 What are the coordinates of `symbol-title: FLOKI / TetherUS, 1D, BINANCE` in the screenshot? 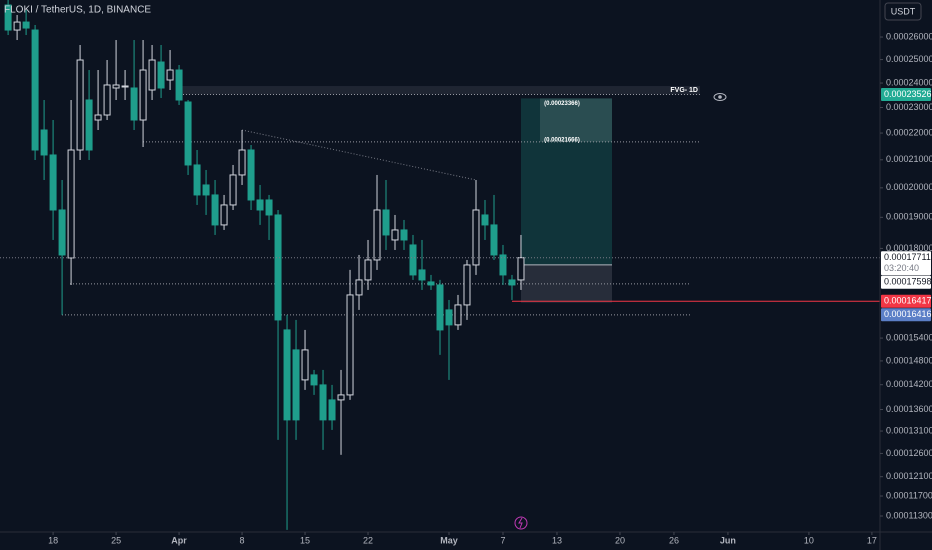 It's located at (77, 10).